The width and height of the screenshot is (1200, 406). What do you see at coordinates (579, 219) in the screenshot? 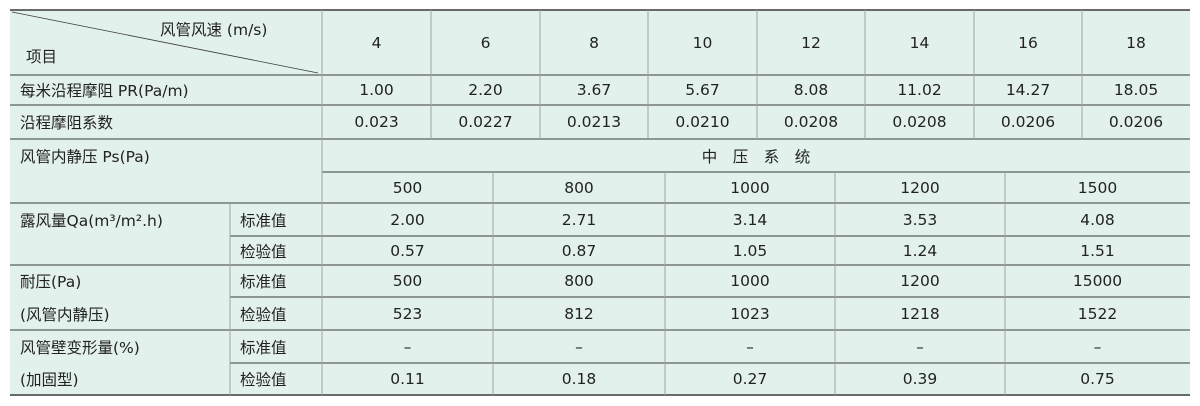
I see `value-cell: 2.71` at bounding box center [579, 219].